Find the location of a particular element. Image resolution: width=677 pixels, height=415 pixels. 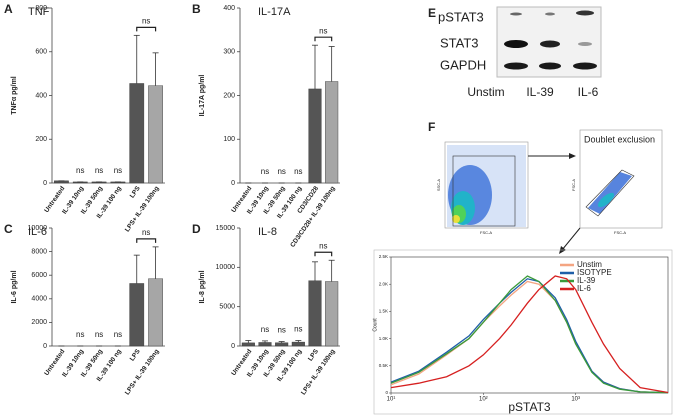

y-tick-label: 2000 is located at coordinates (39, 322).